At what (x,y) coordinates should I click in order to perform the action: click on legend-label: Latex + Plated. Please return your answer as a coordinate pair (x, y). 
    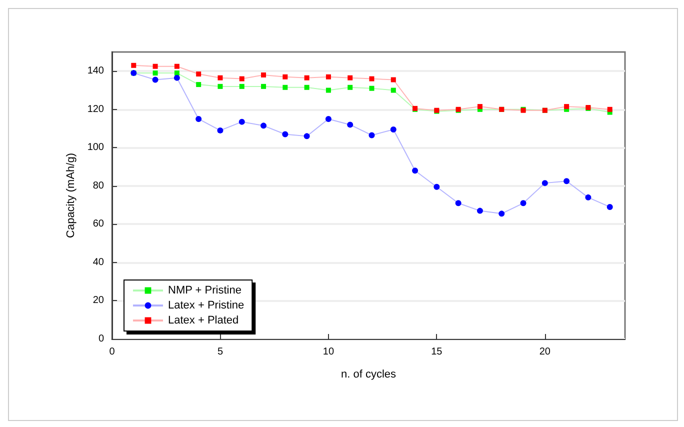
    Looking at the image, I should click on (203, 320).